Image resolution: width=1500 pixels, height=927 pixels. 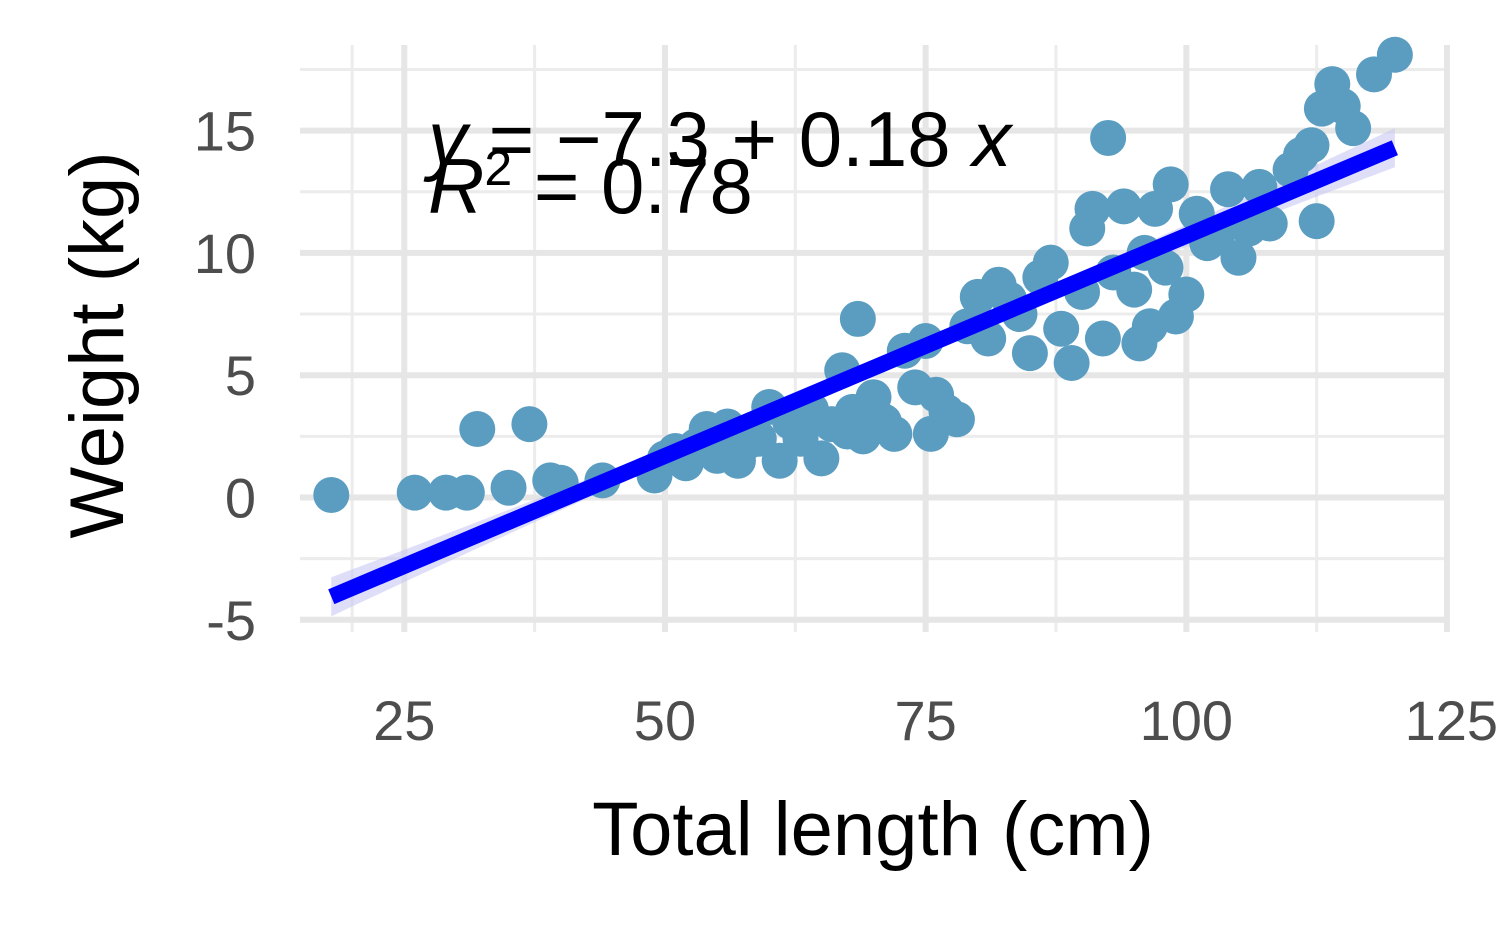 I want to click on y-tick-label: 0, so click(x=240, y=497).